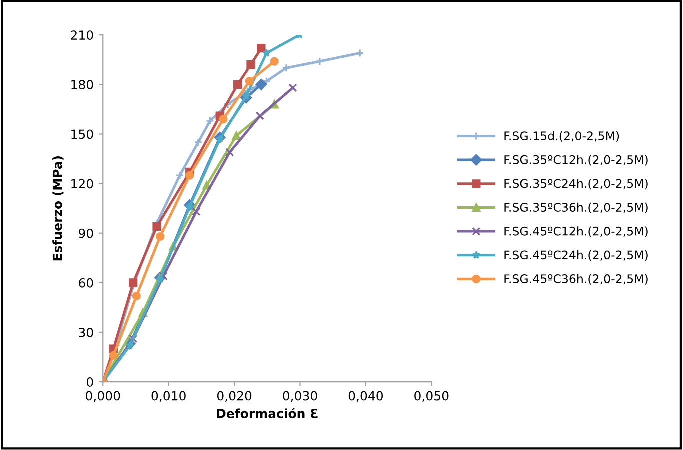 This screenshot has height=450, width=683. I want to click on y-tick-label: 30, so click(86, 333).